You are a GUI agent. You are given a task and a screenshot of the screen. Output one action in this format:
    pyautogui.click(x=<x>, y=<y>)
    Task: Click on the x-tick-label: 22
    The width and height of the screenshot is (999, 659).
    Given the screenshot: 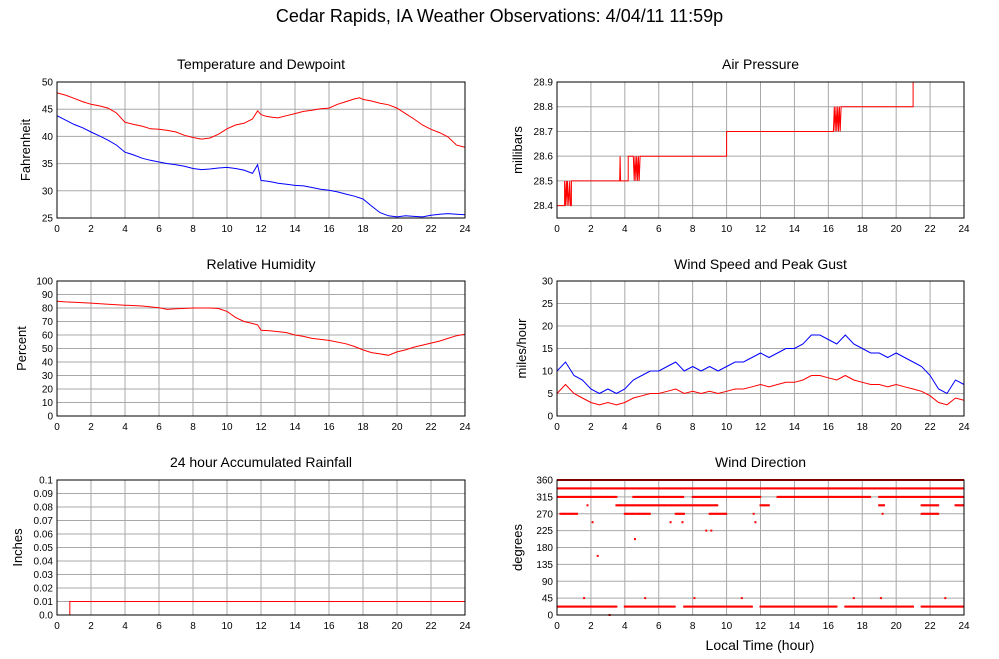 What is the action you would take?
    pyautogui.click(x=431, y=427)
    